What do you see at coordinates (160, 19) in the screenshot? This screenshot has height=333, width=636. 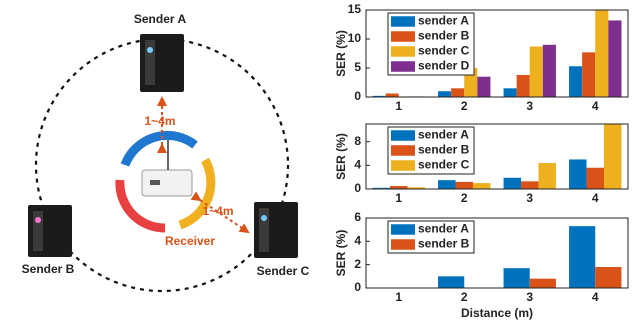 I see `sender-label: Sender A` at bounding box center [160, 19].